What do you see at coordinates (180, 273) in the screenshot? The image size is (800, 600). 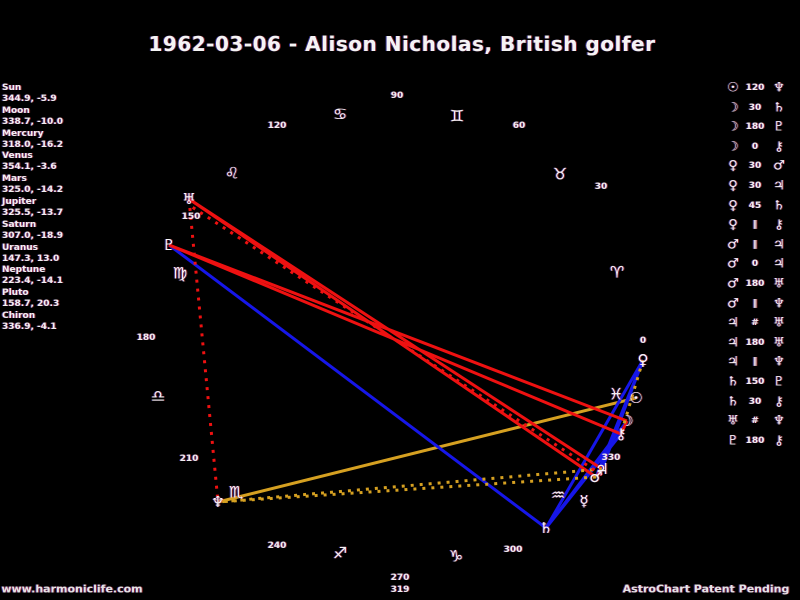 I see `sign-virgo-icon: ♍` at bounding box center [180, 273].